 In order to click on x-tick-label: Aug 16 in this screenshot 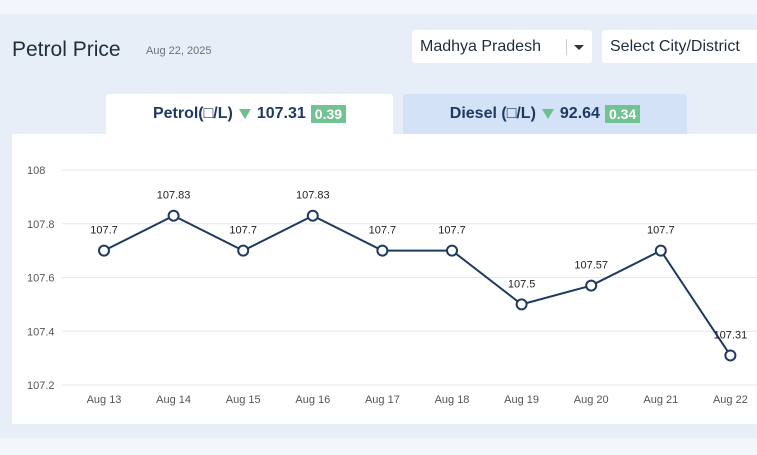, I will do `click(312, 400)`.